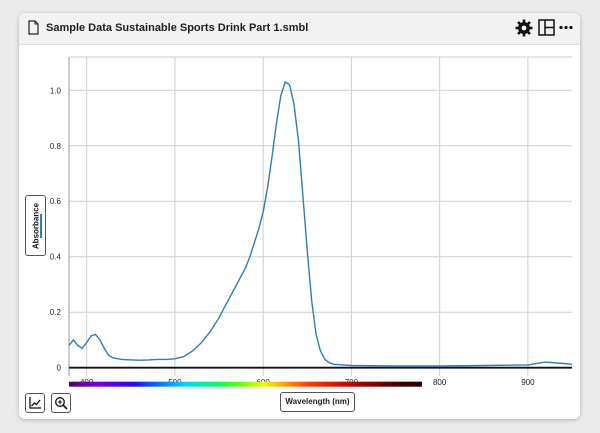 This screenshot has height=433, width=600. I want to click on graph-options-icon, so click(35, 403).